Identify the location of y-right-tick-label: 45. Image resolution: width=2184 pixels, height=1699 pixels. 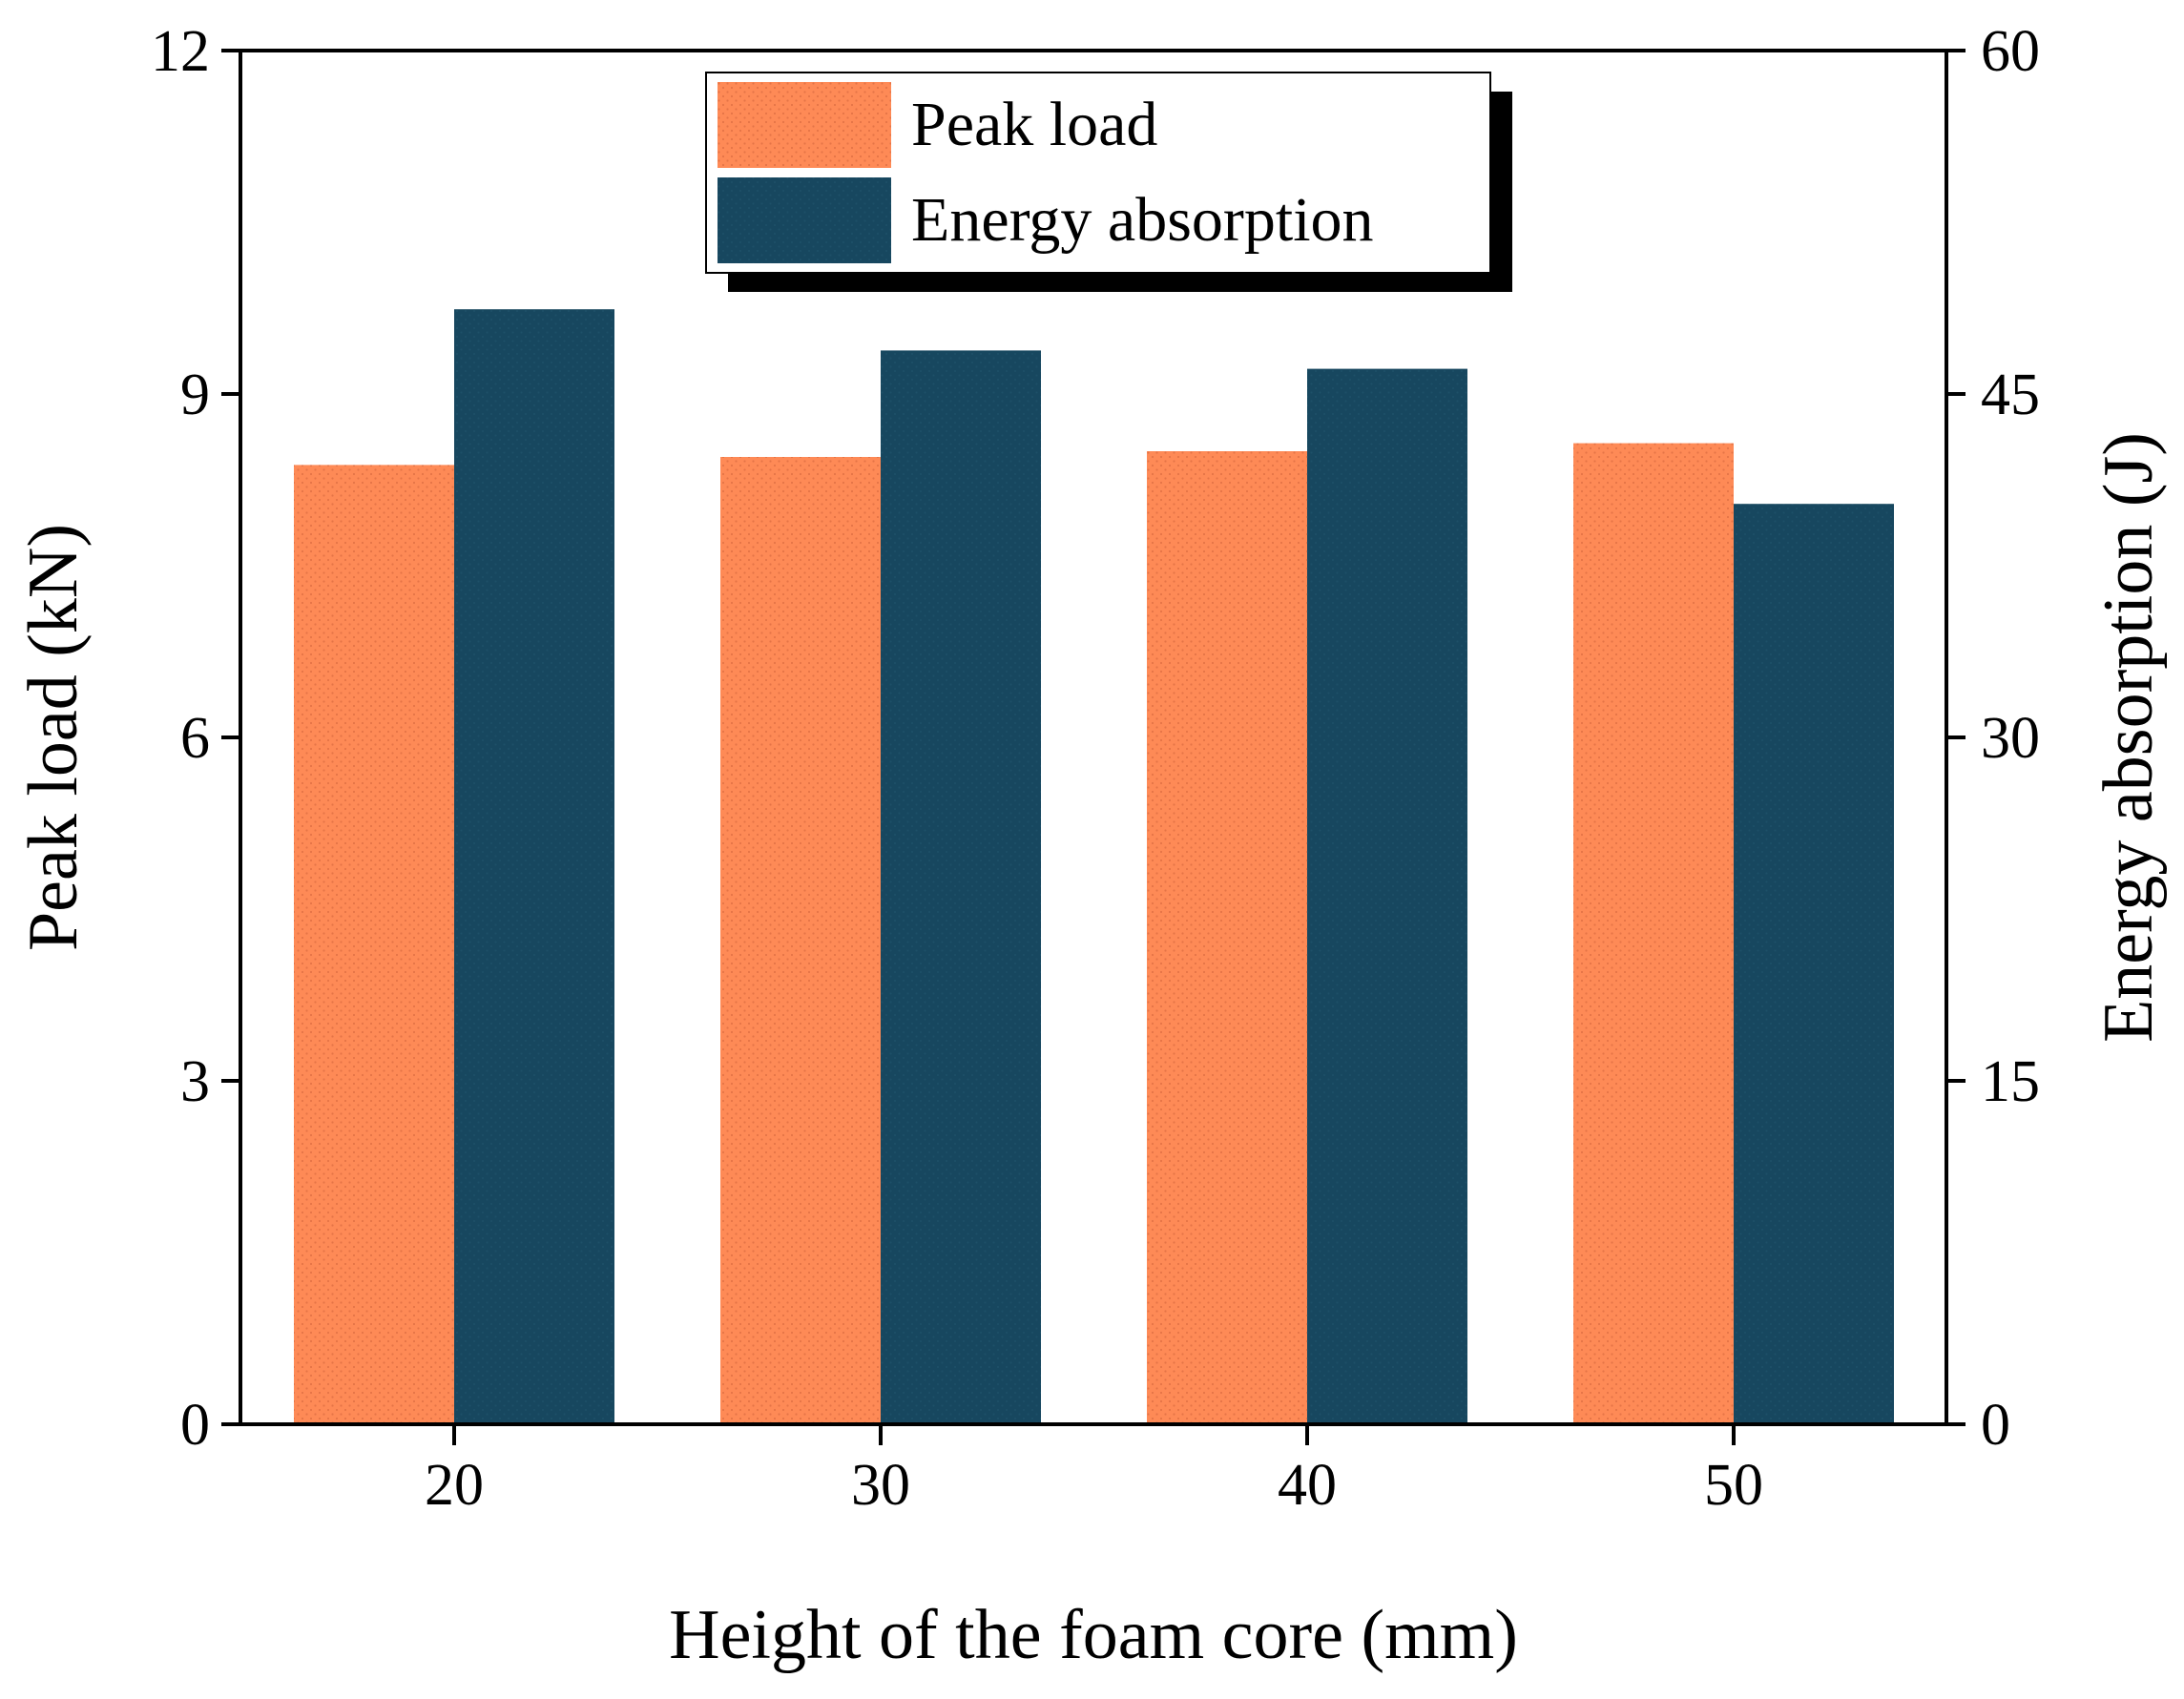
(2010, 395).